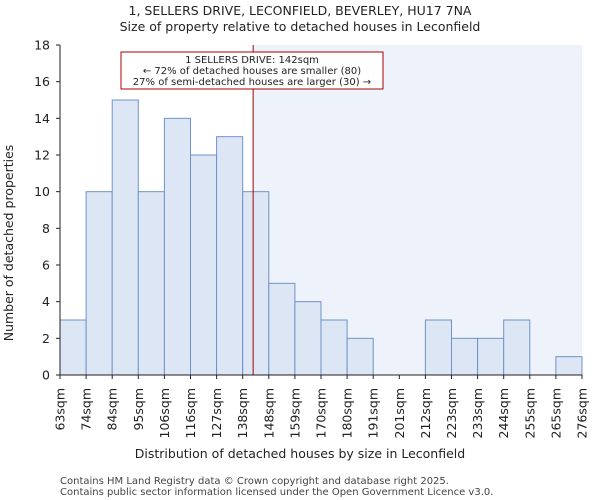 The image size is (600, 500). I want to click on x-tick-label: 148sqm, so click(268, 413).